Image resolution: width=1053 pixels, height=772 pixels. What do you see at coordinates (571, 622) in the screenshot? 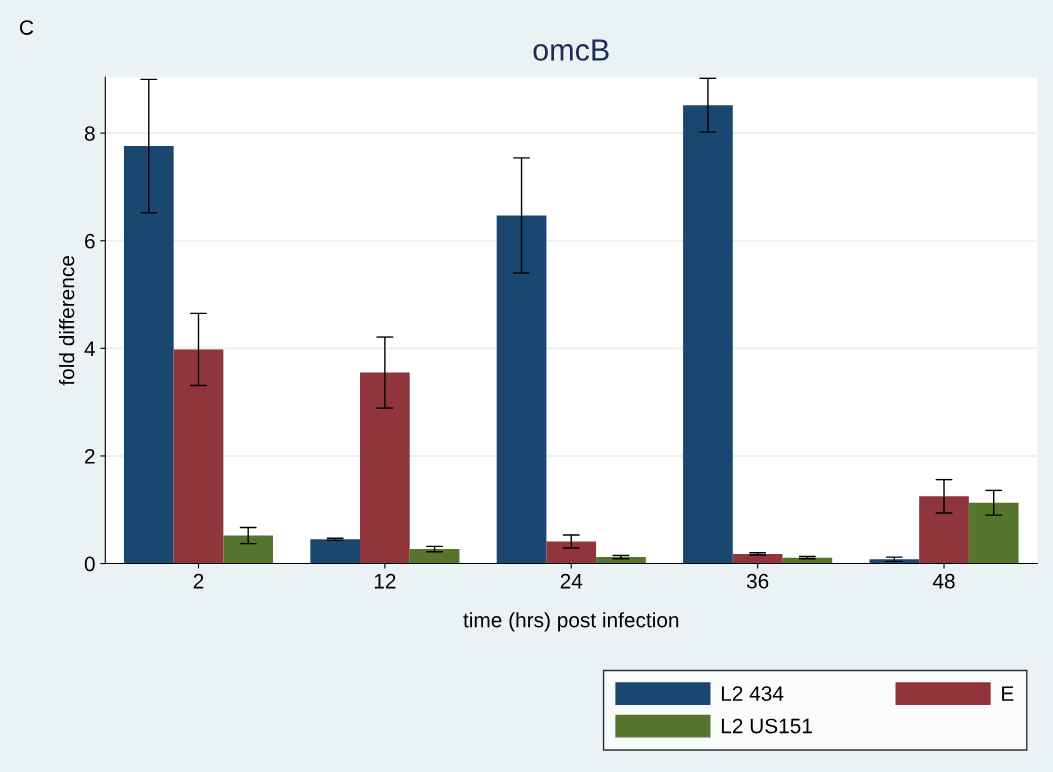
I see `x-axis-title: time (hrs) post infection` at bounding box center [571, 622].